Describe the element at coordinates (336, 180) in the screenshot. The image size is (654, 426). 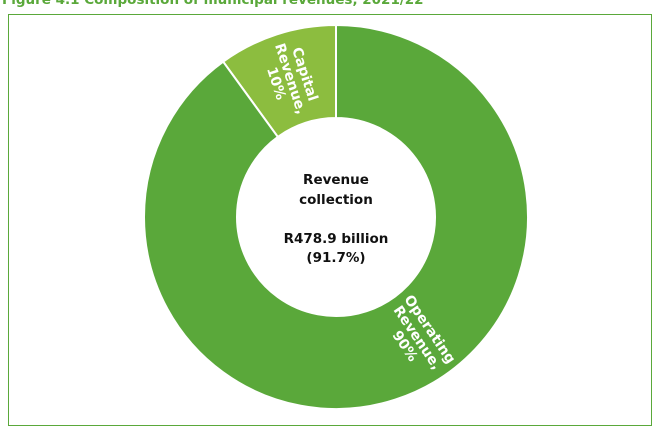
I see `center-text-line1: Revenue` at that location.